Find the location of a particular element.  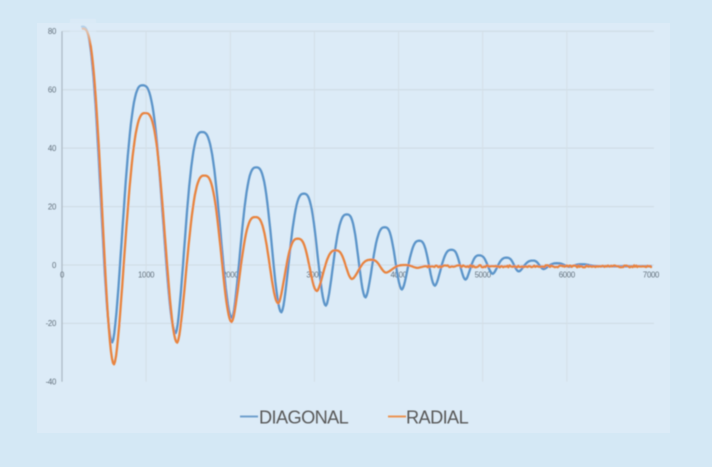

svg-text: 6000 is located at coordinates (567, 275).